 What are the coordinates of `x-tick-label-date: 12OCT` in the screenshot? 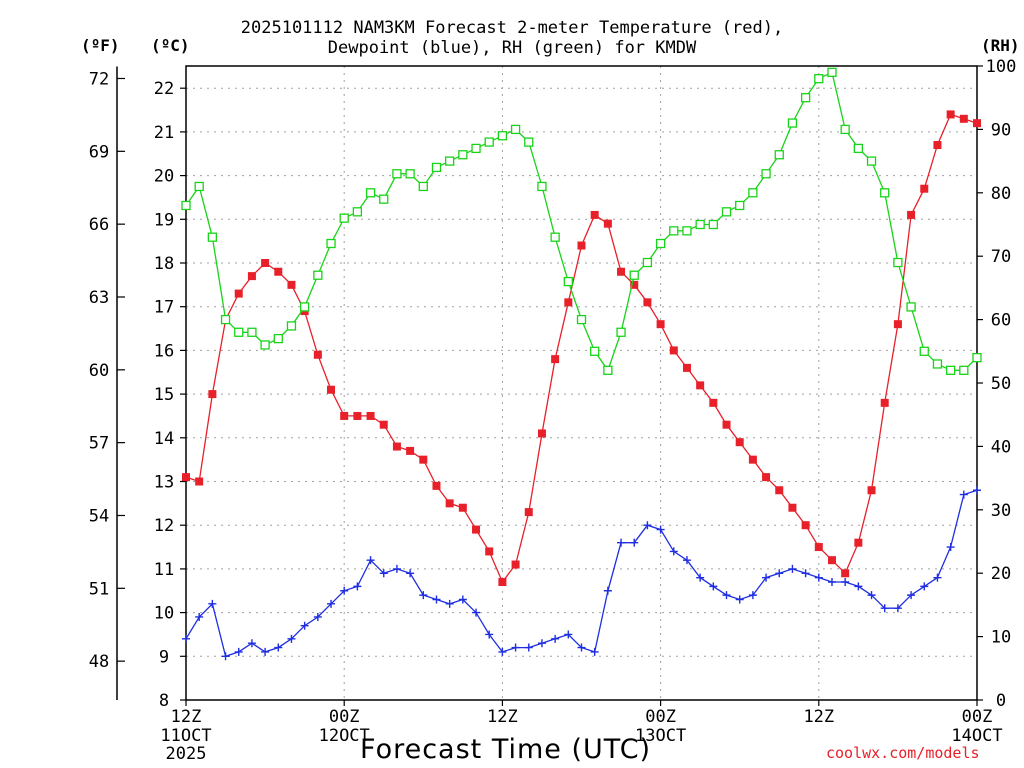 It's located at (344, 736).